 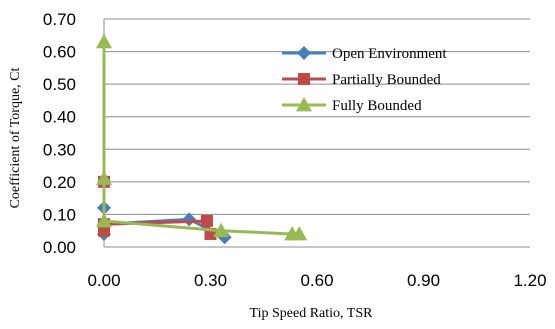 I want to click on y-tick-label-2: 0.20, so click(x=59, y=182).